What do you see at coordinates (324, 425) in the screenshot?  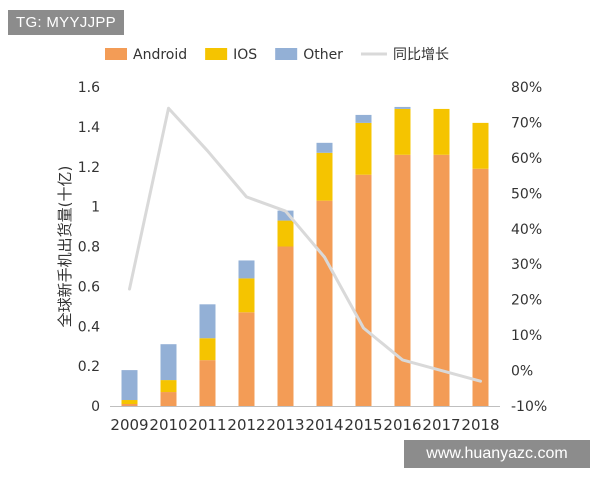 I see `x-tick-label: 2014` at bounding box center [324, 425].